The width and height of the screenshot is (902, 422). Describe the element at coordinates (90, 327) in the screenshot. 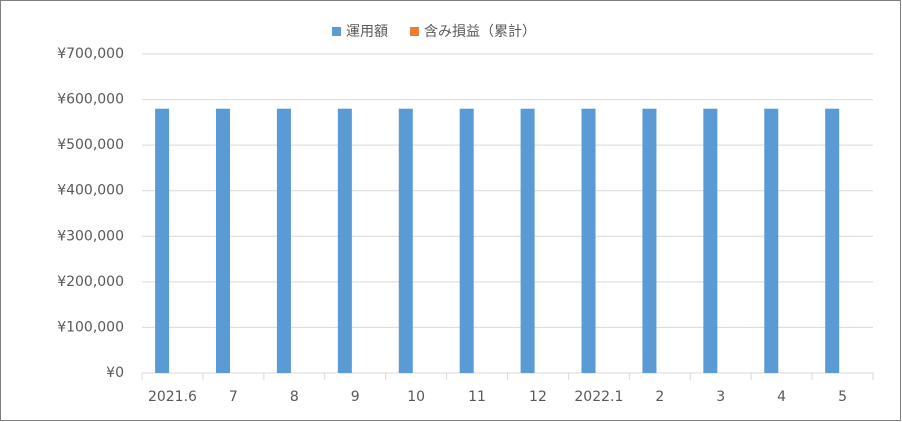

I see `y-tick-label: ¥100,000` at that location.